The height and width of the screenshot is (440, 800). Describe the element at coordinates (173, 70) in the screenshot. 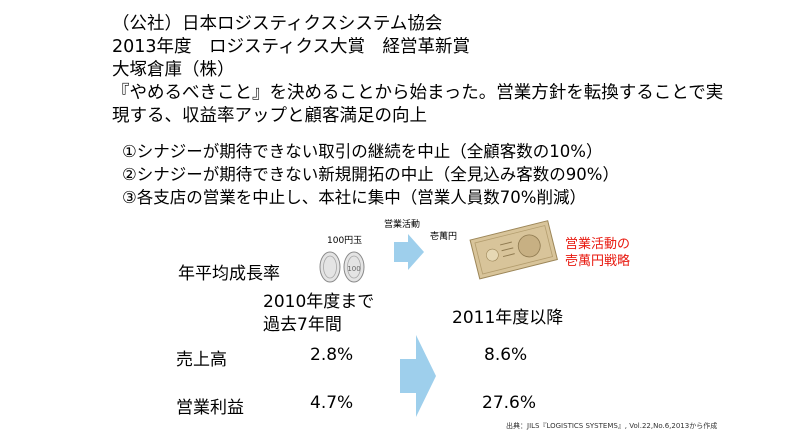

I see `company-name: 大塚倉庫（株）` at that location.